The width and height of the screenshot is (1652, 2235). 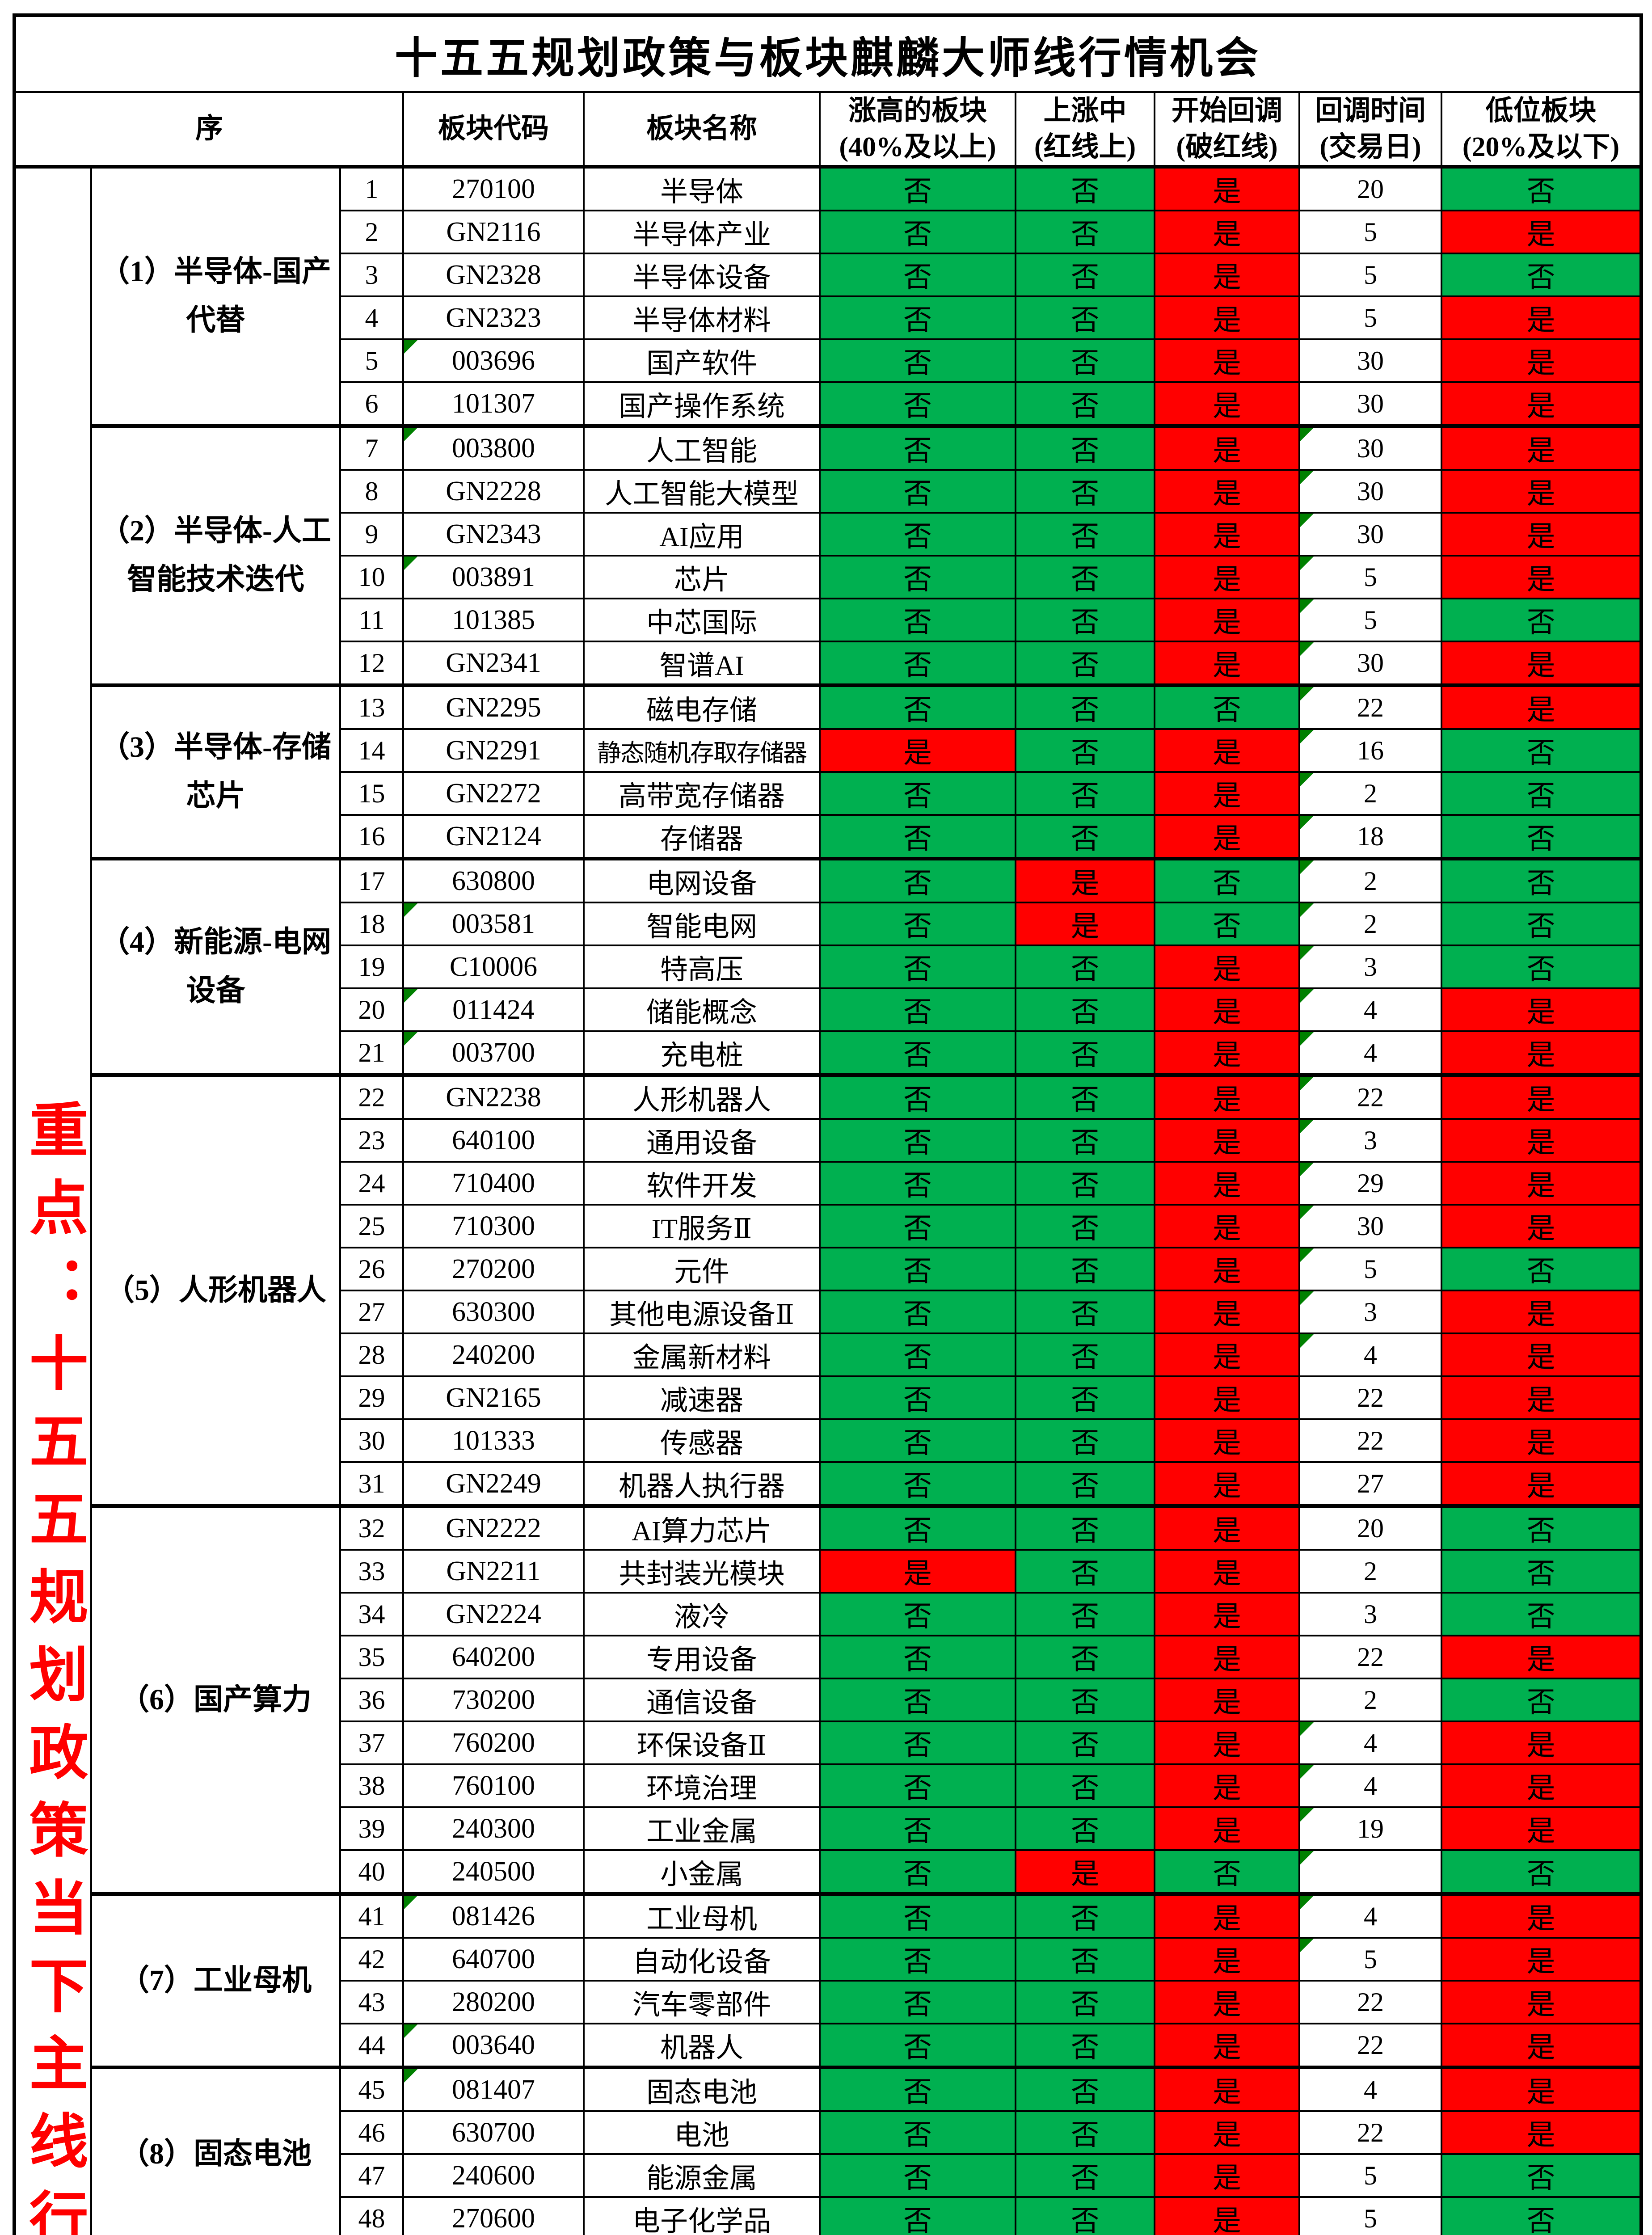 I want to click on cell-sector-name: 软件开发, so click(x=702, y=1183).